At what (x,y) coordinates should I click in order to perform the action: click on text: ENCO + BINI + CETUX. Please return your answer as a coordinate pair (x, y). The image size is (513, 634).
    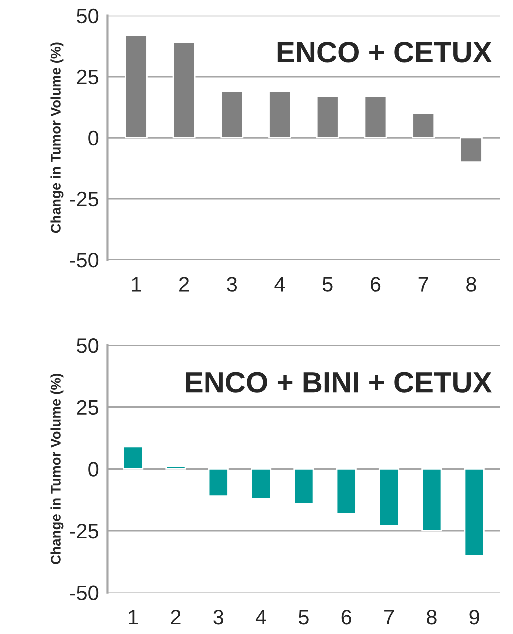
    Looking at the image, I should click on (339, 382).